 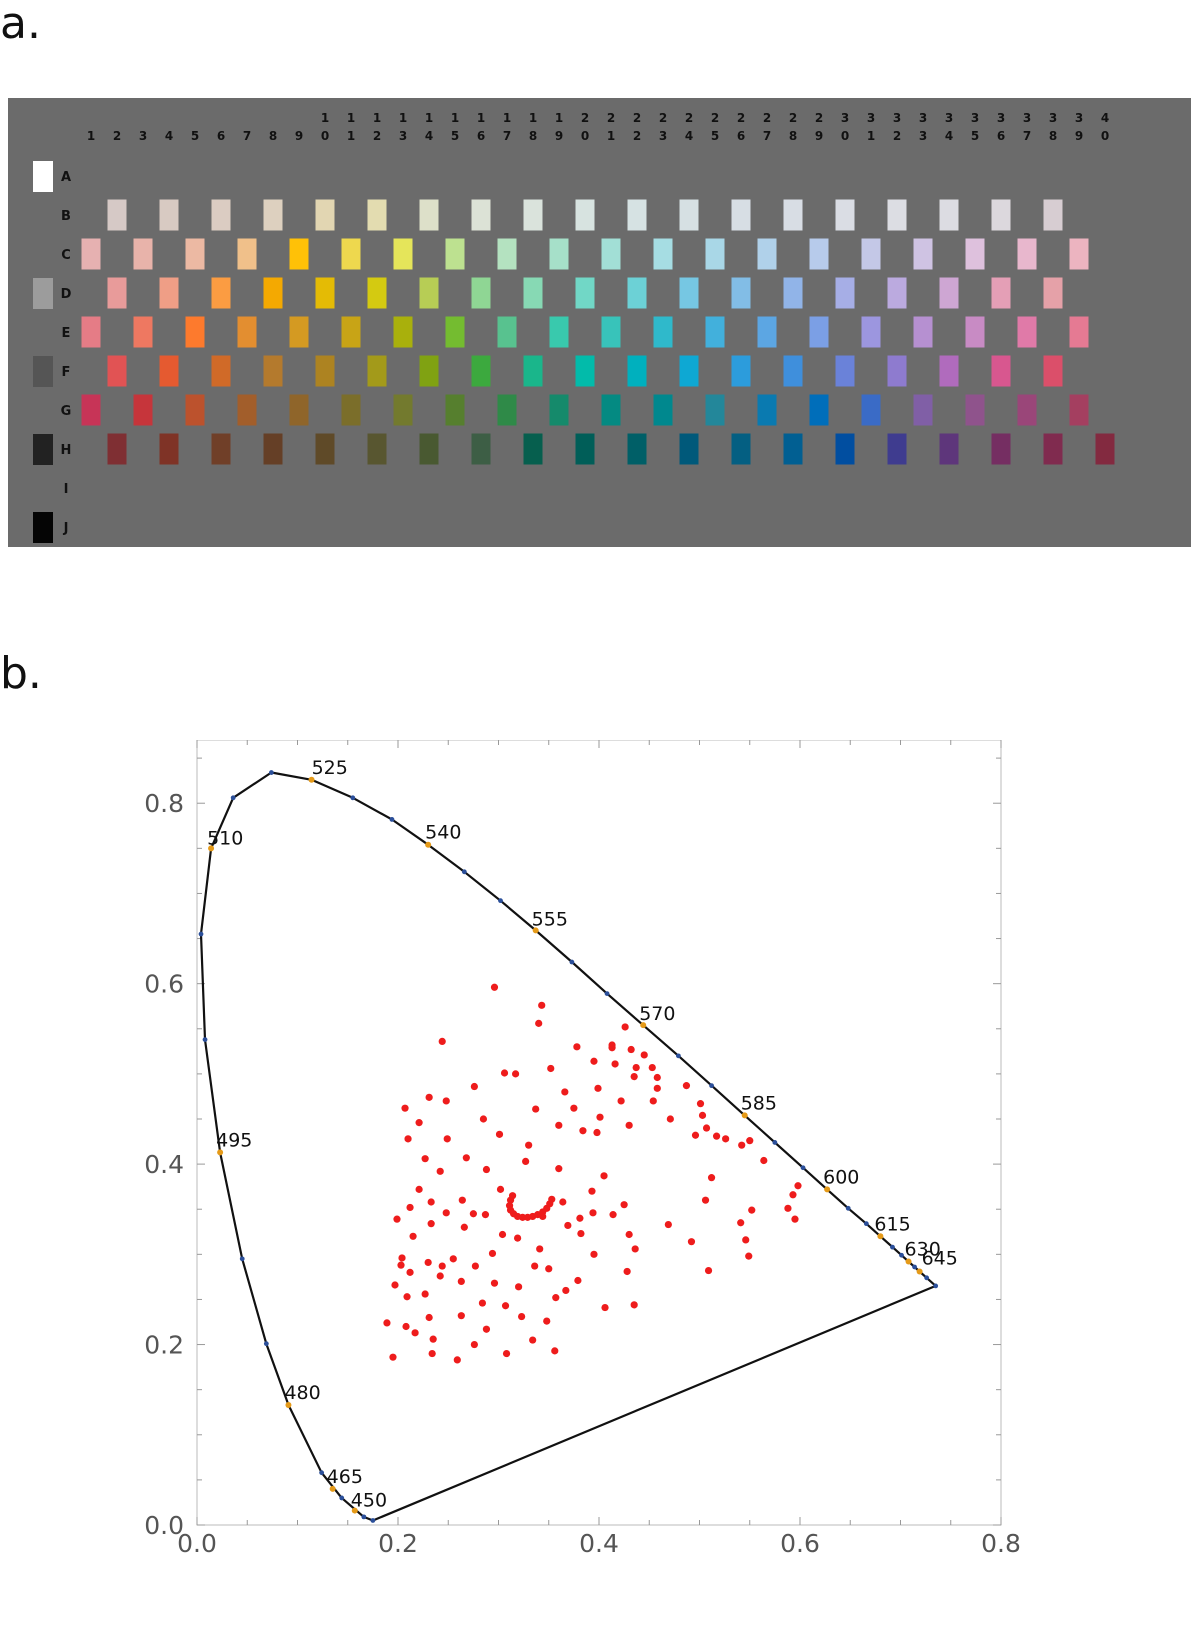 I want to click on x-tick-label: 0.0, so click(x=197, y=1543).